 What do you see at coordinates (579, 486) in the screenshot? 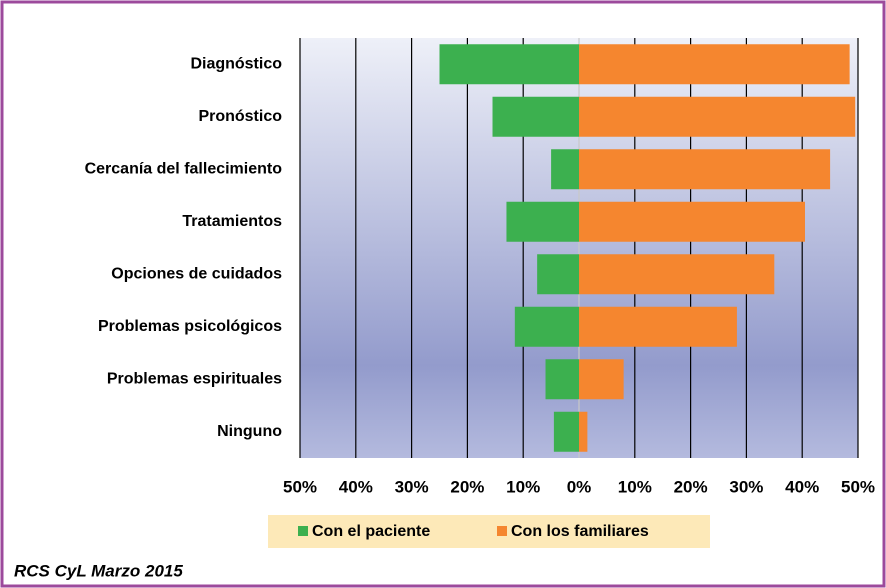
I see `x-tick-label: 0%` at bounding box center [579, 486].